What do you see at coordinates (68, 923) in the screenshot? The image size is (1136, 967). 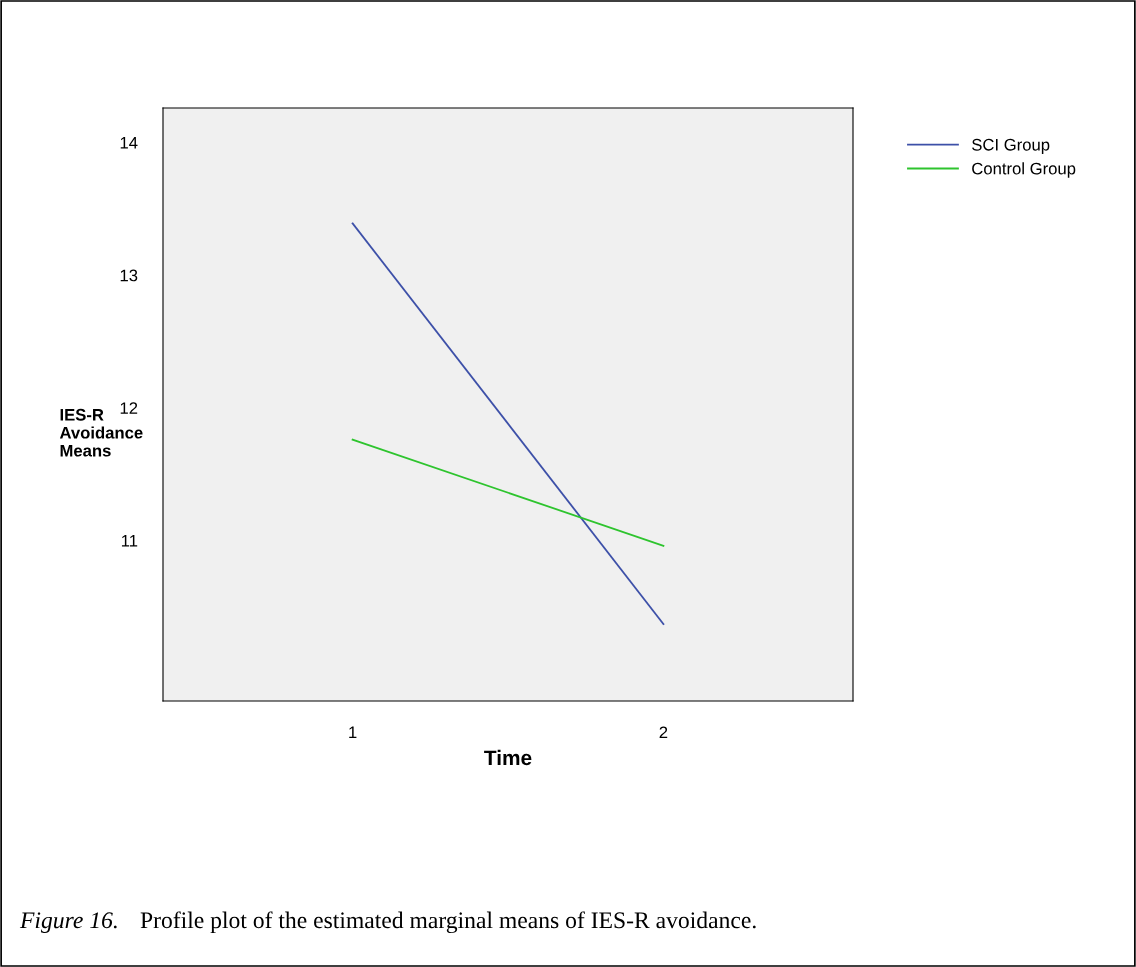 I see `caption: Figure 16.` at bounding box center [68, 923].